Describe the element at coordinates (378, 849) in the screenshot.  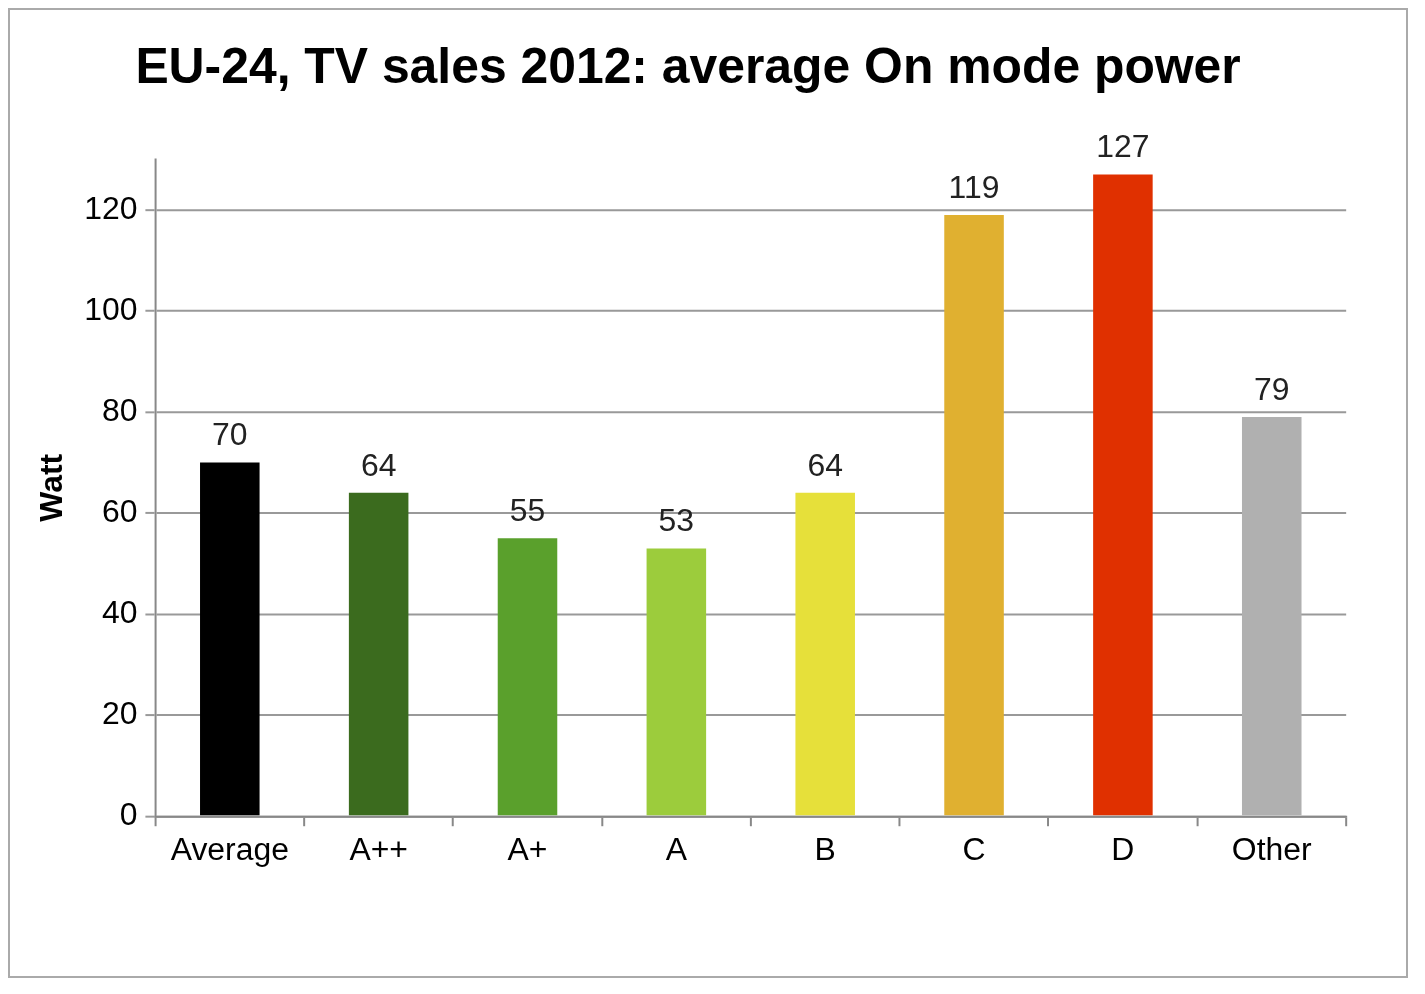
I see `x-tick-label: A++` at that location.